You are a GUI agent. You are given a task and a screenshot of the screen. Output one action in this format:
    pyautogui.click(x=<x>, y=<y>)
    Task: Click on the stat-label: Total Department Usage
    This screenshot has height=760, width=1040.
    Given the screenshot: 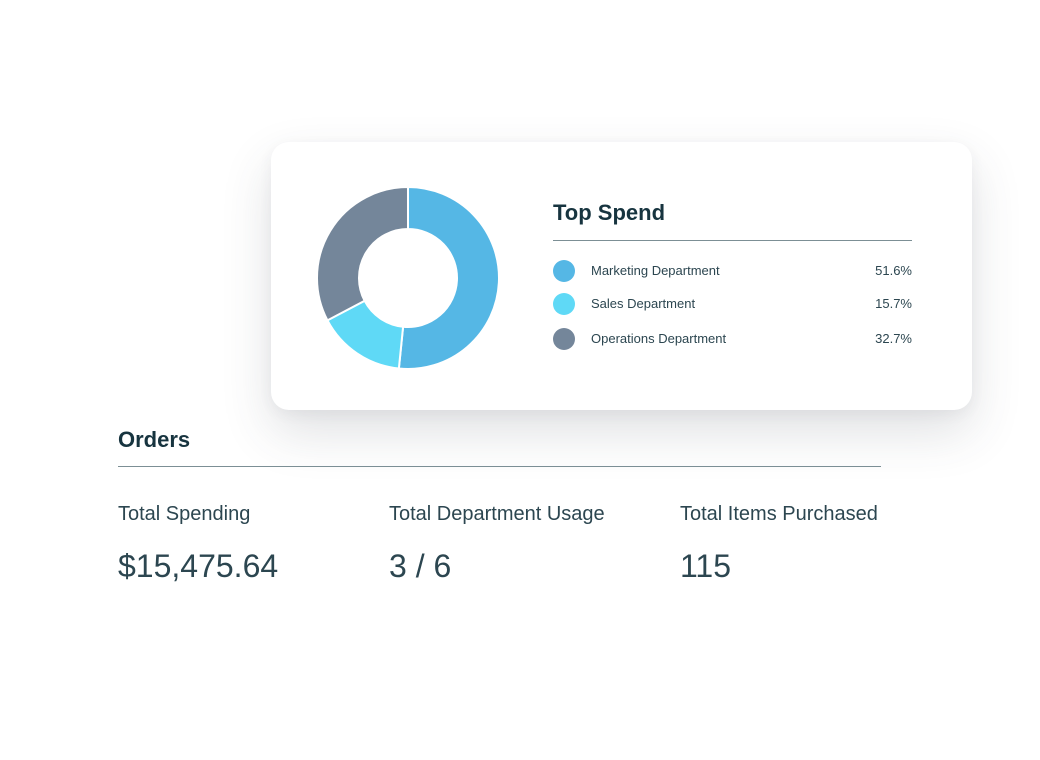 What is the action you would take?
    pyautogui.click(x=497, y=514)
    